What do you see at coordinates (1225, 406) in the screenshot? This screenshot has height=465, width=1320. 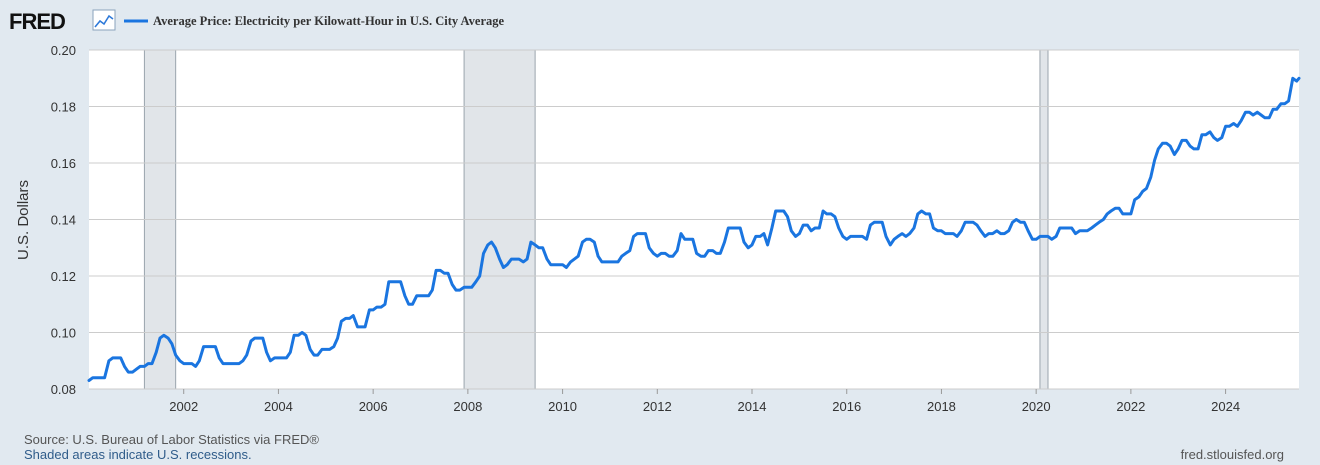 I see `x-tick-label: 2024` at bounding box center [1225, 406].